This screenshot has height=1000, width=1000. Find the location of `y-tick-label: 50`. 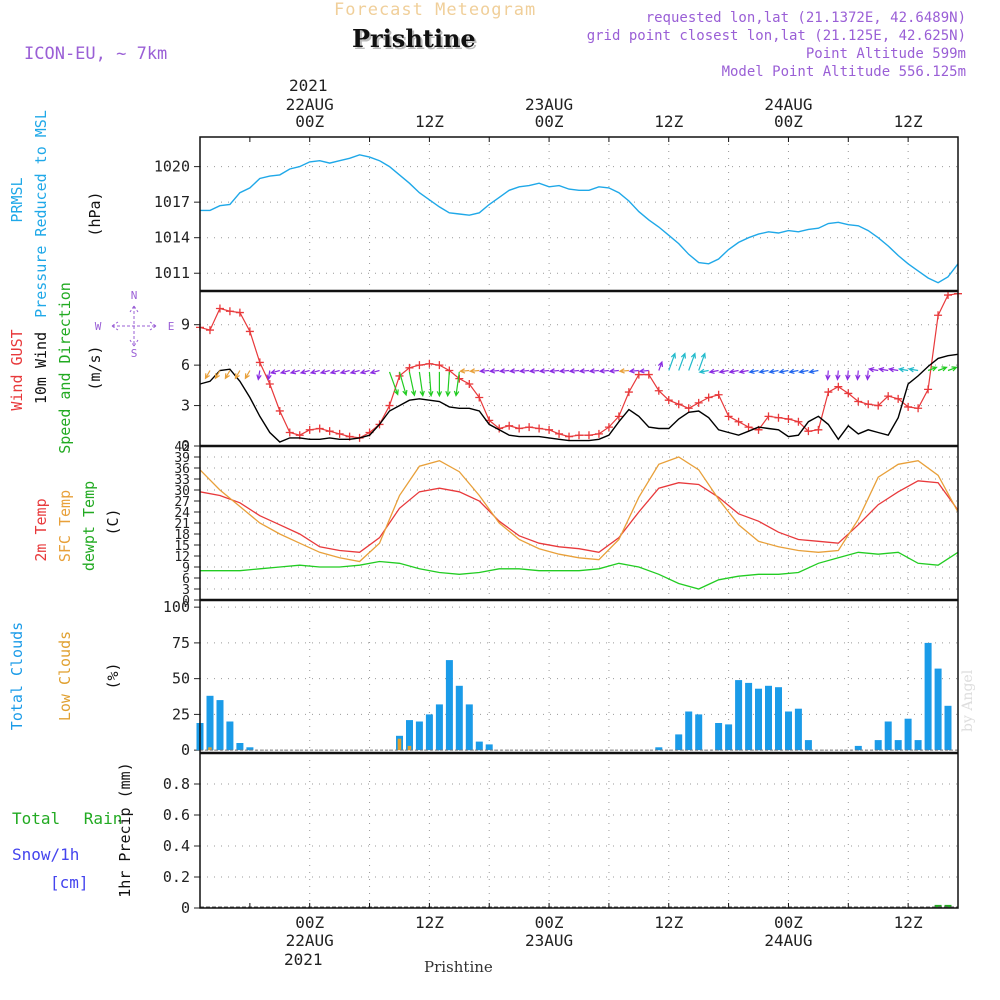

y-tick-label: 50 is located at coordinates (181, 679).